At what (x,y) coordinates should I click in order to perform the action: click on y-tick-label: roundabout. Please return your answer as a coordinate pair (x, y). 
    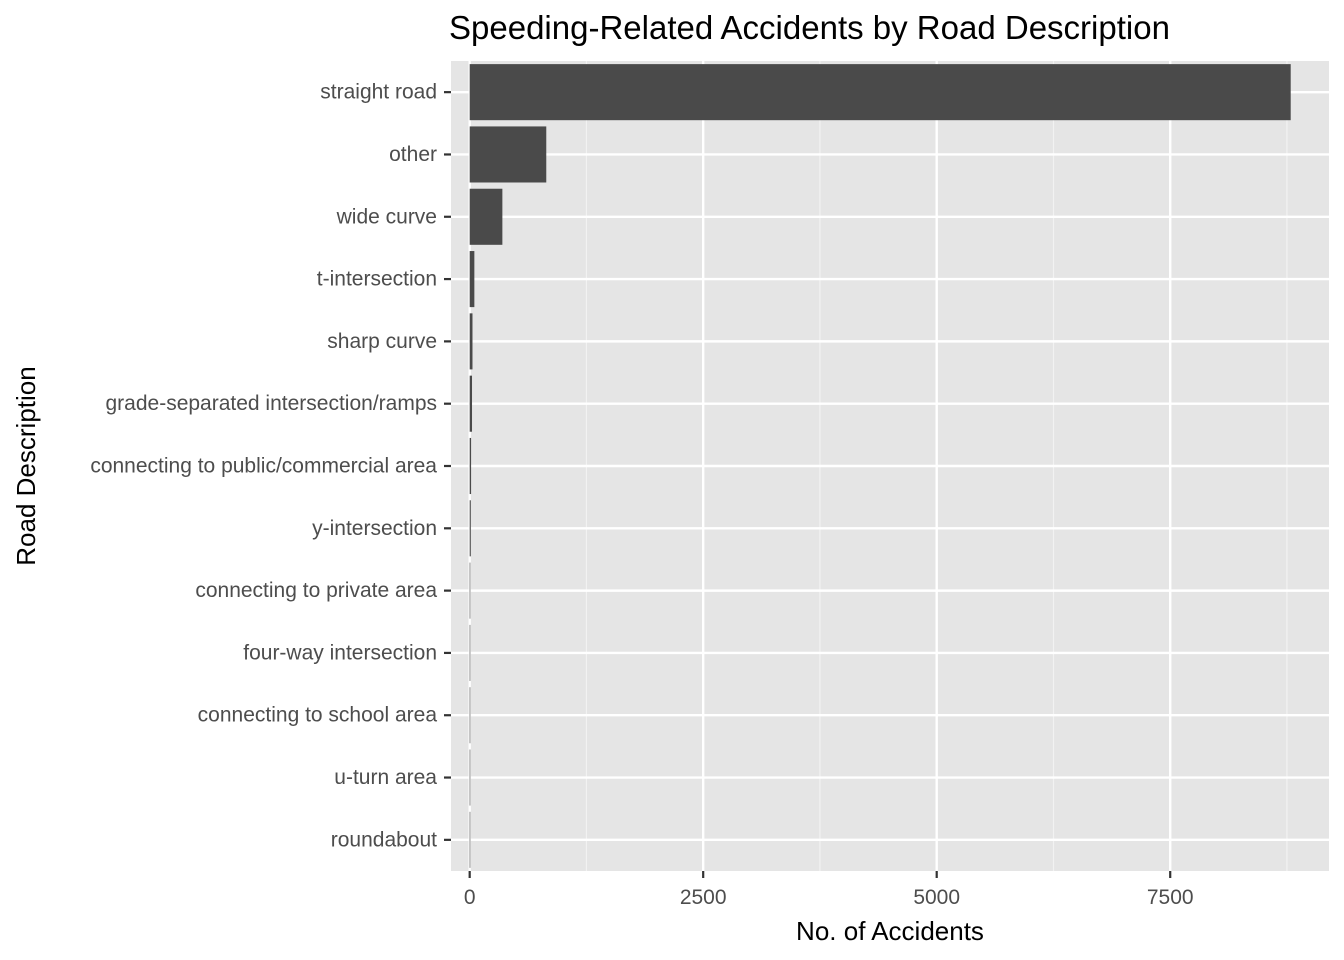
    Looking at the image, I should click on (384, 839).